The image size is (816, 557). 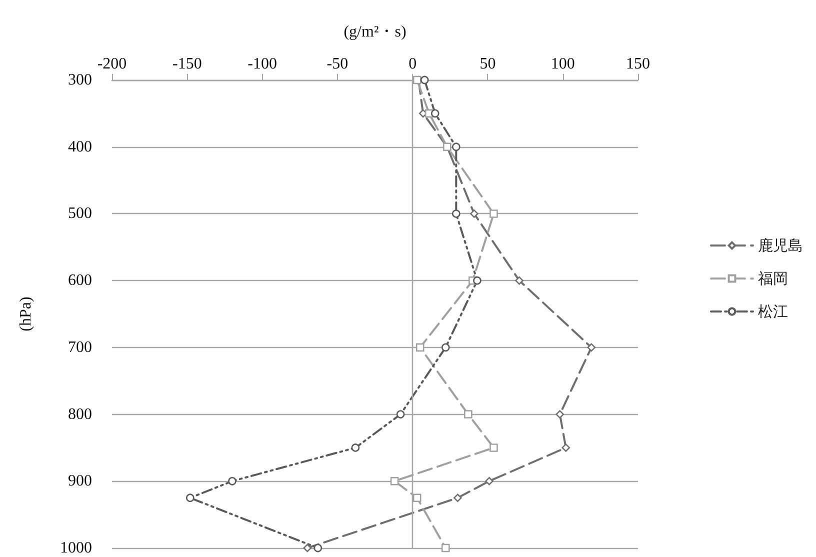 What do you see at coordinates (80, 414) in the screenshot?
I see `y-tick-label: 800` at bounding box center [80, 414].